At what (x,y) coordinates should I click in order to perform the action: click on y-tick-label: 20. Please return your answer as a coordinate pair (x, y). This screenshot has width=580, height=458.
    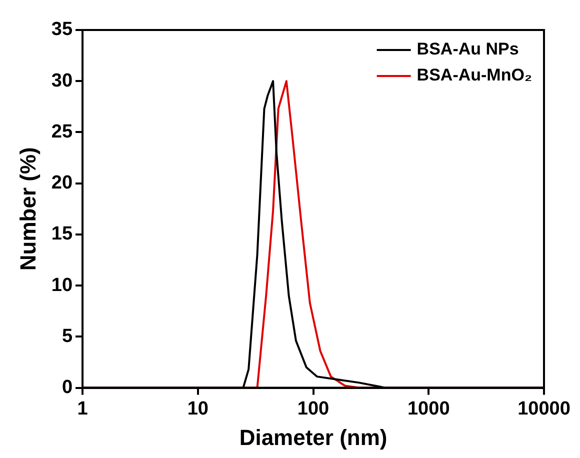
    Looking at the image, I should click on (62, 183).